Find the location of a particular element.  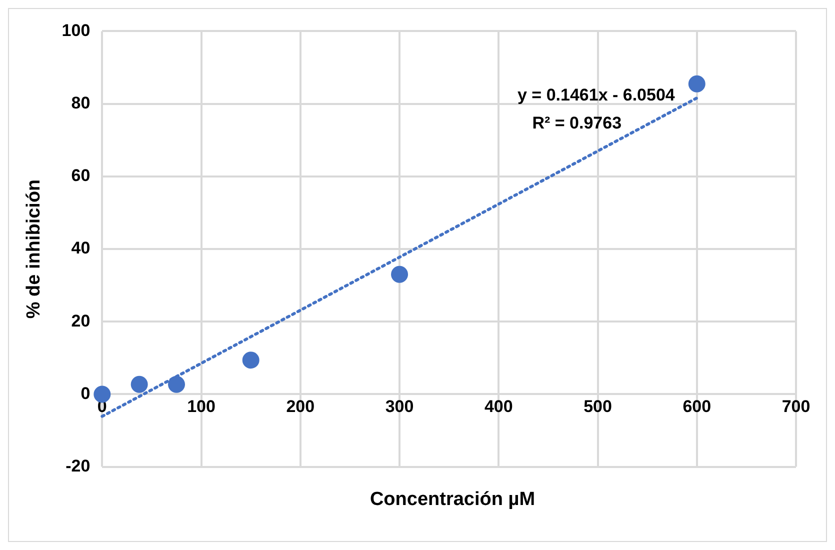

y-tick-label: 40 is located at coordinates (80, 248).